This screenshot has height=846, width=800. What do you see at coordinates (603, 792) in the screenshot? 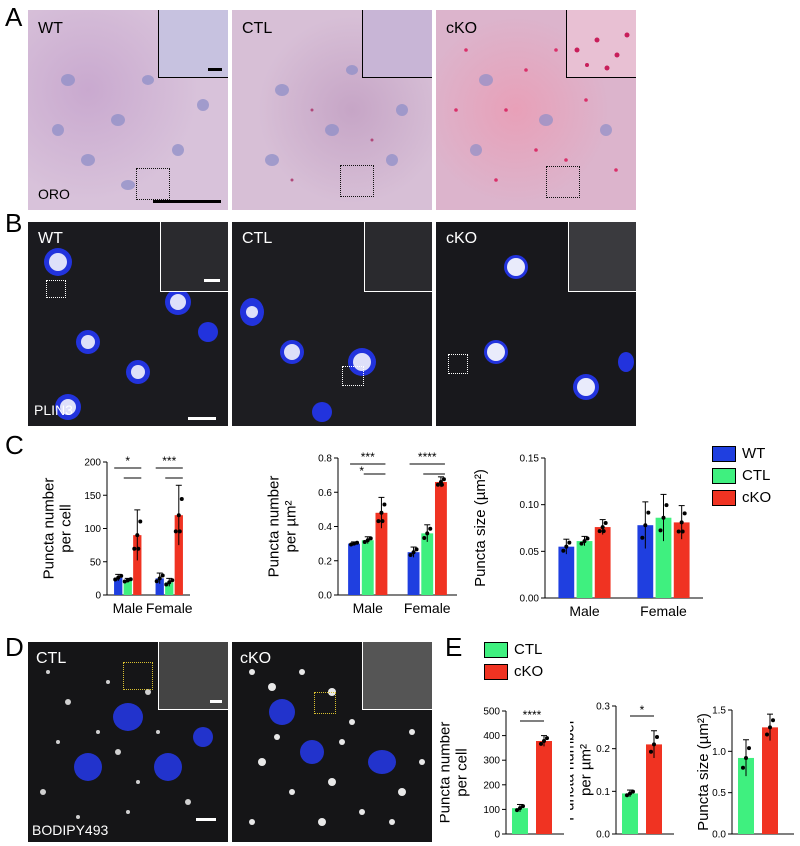
I see `y-tick-label: 0.1` at bounding box center [603, 792].